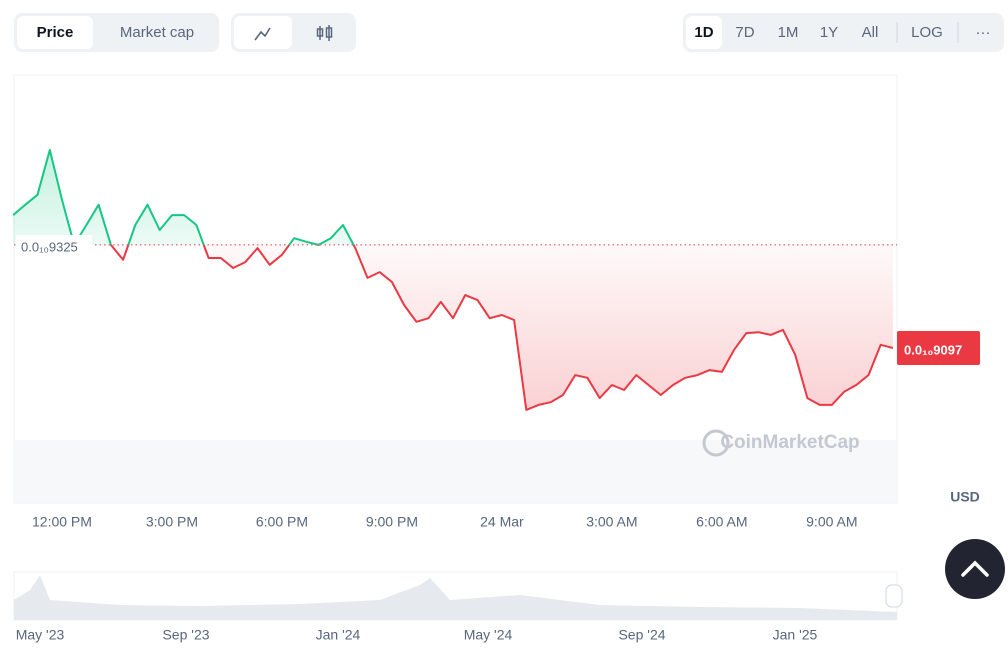  What do you see at coordinates (282, 522) in the screenshot?
I see `x-tick-label: 6:00 PM` at bounding box center [282, 522].